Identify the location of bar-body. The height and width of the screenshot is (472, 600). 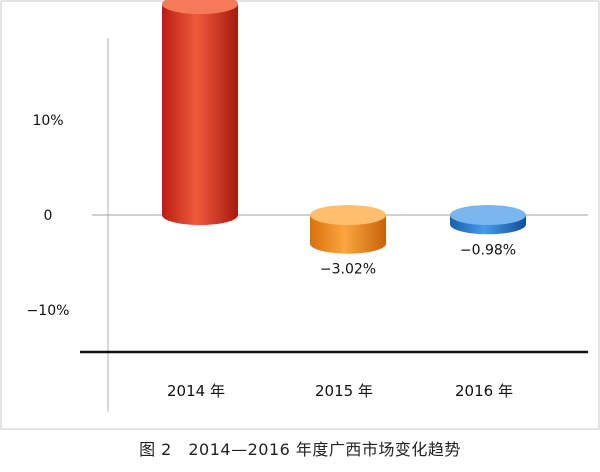
(200, 109).